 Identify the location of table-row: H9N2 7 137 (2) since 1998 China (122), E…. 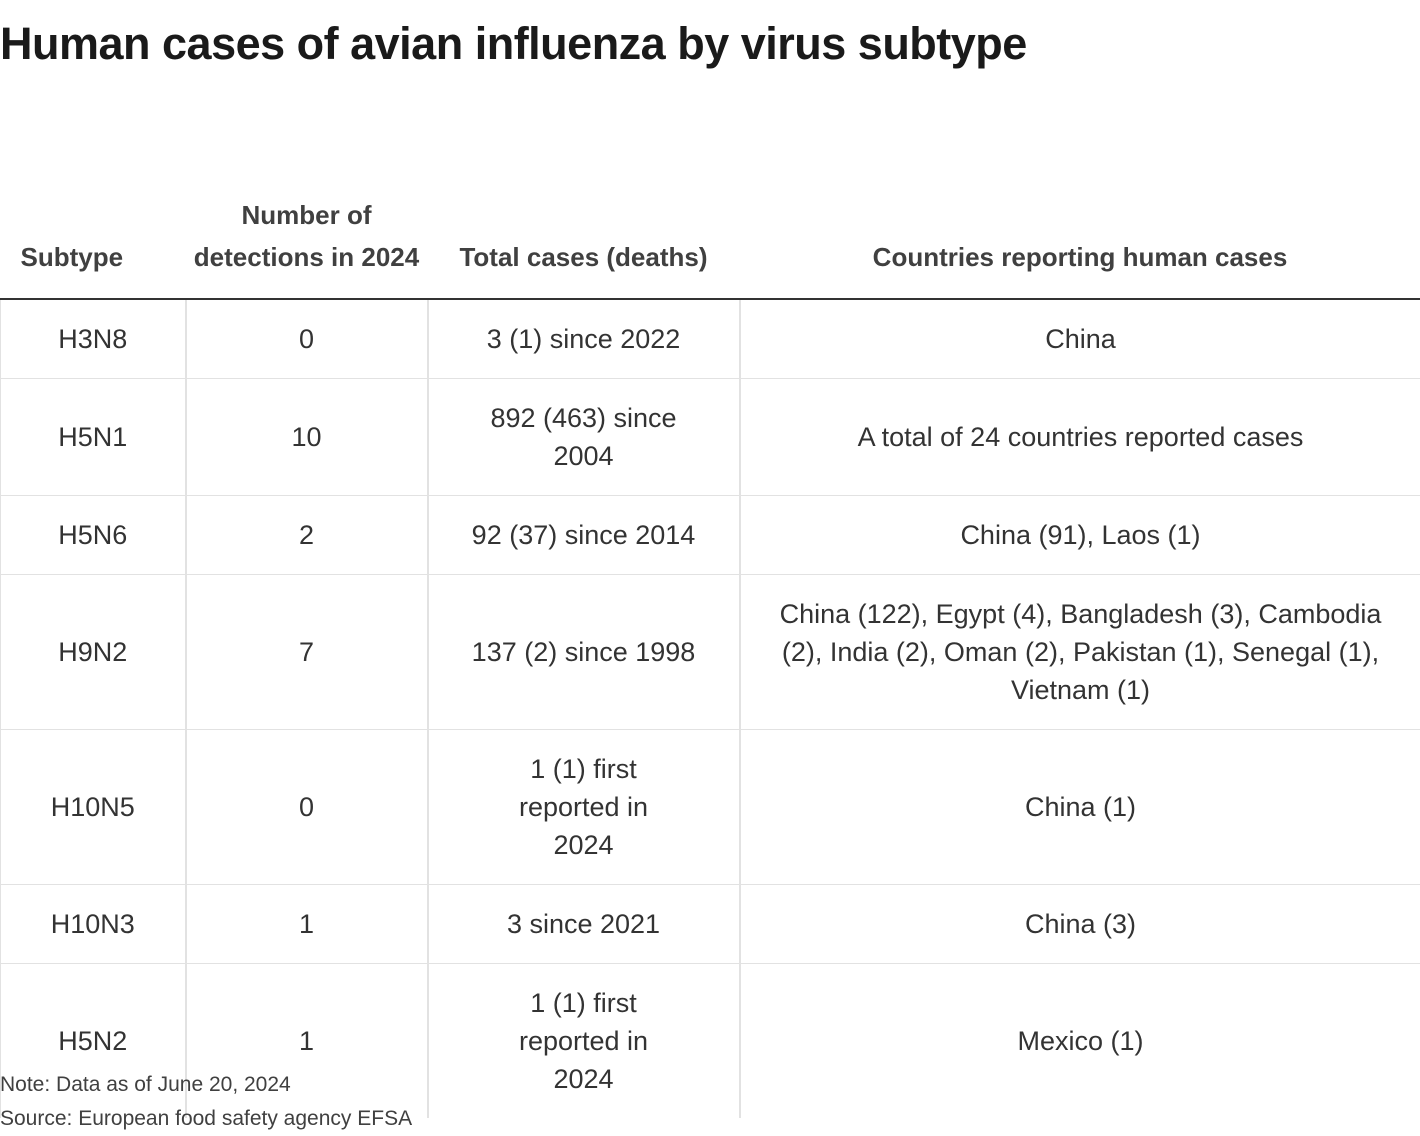
(710, 652).